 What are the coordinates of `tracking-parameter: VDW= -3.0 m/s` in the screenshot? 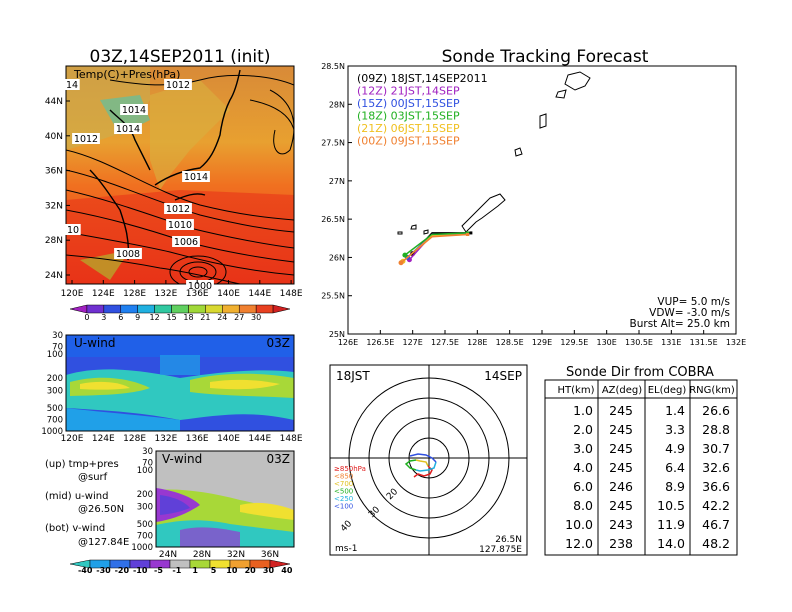 It's located at (689, 313).